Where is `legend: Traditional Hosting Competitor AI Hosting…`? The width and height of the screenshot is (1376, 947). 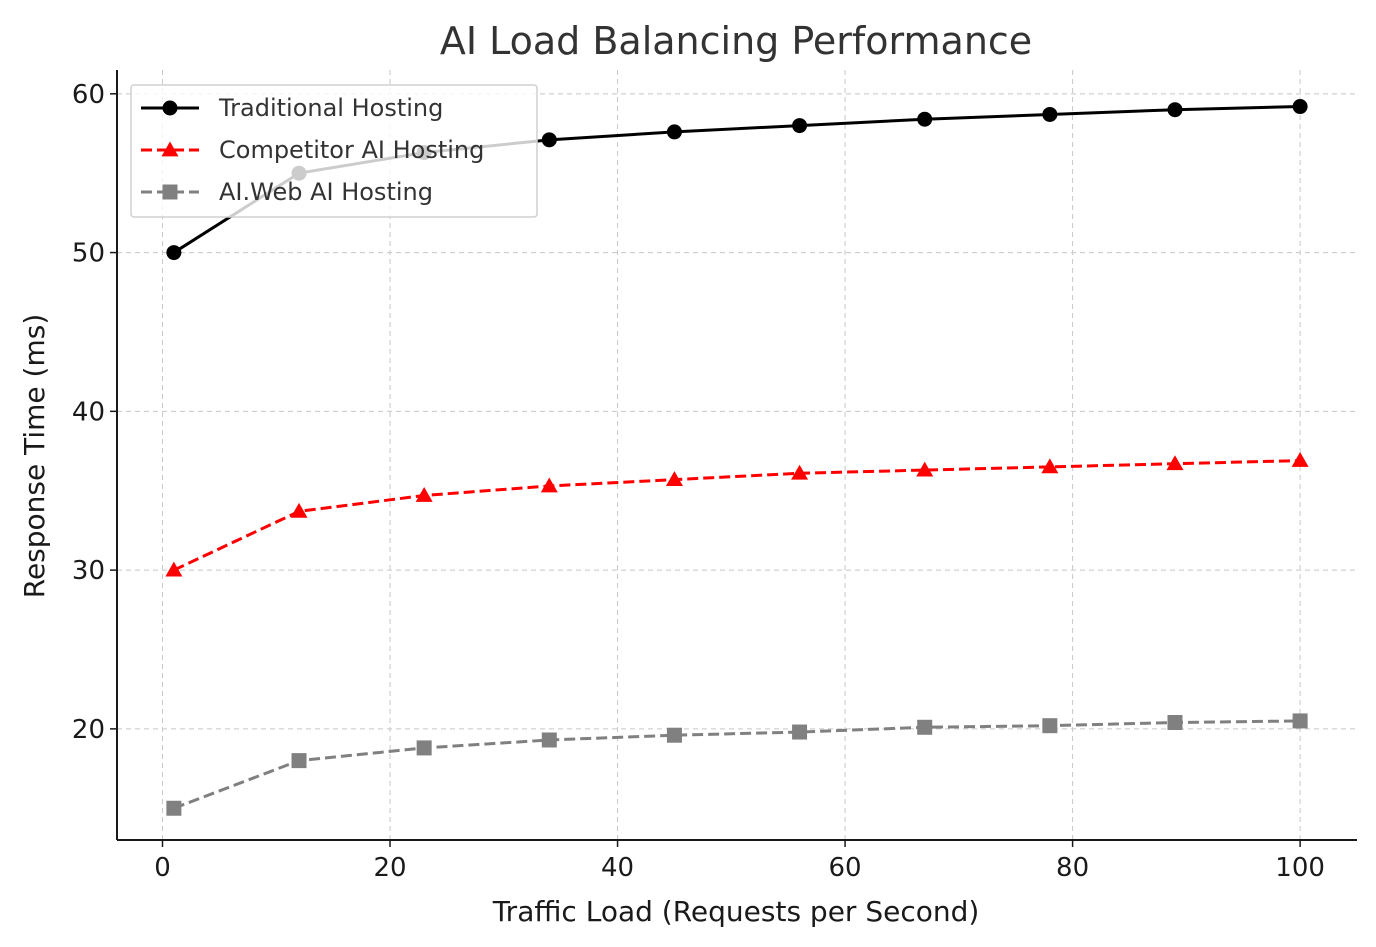 legend: Traditional Hosting Competitor AI Hosting… is located at coordinates (334, 151).